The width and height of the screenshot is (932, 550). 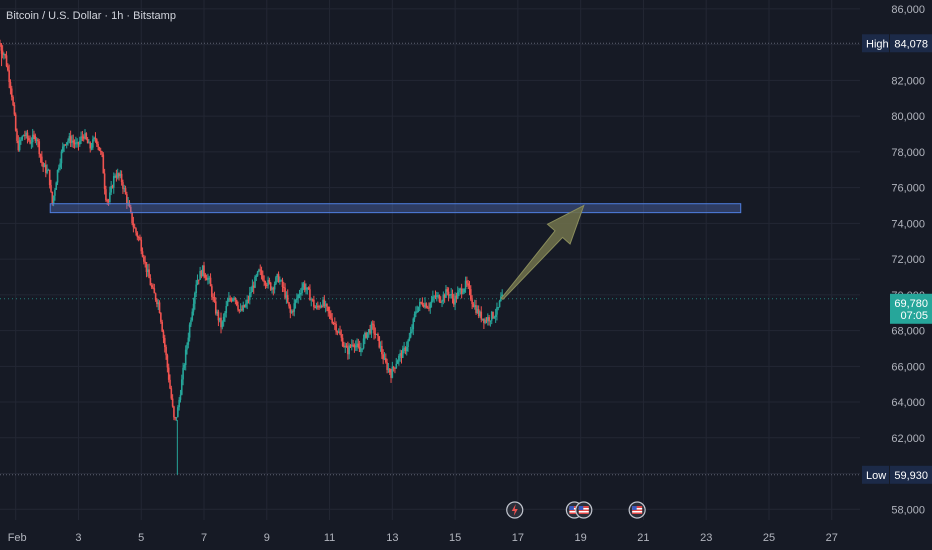 I want to click on x-tick-label: 25, so click(x=769, y=538).